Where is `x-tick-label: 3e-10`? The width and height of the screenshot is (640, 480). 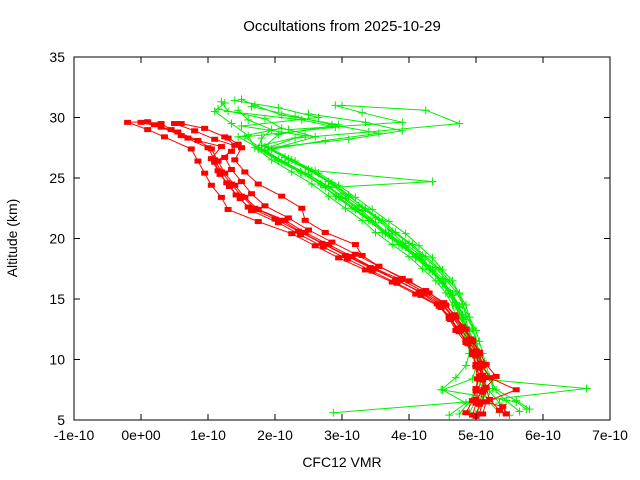 x-tick-label: 3e-10 is located at coordinates (342, 435).